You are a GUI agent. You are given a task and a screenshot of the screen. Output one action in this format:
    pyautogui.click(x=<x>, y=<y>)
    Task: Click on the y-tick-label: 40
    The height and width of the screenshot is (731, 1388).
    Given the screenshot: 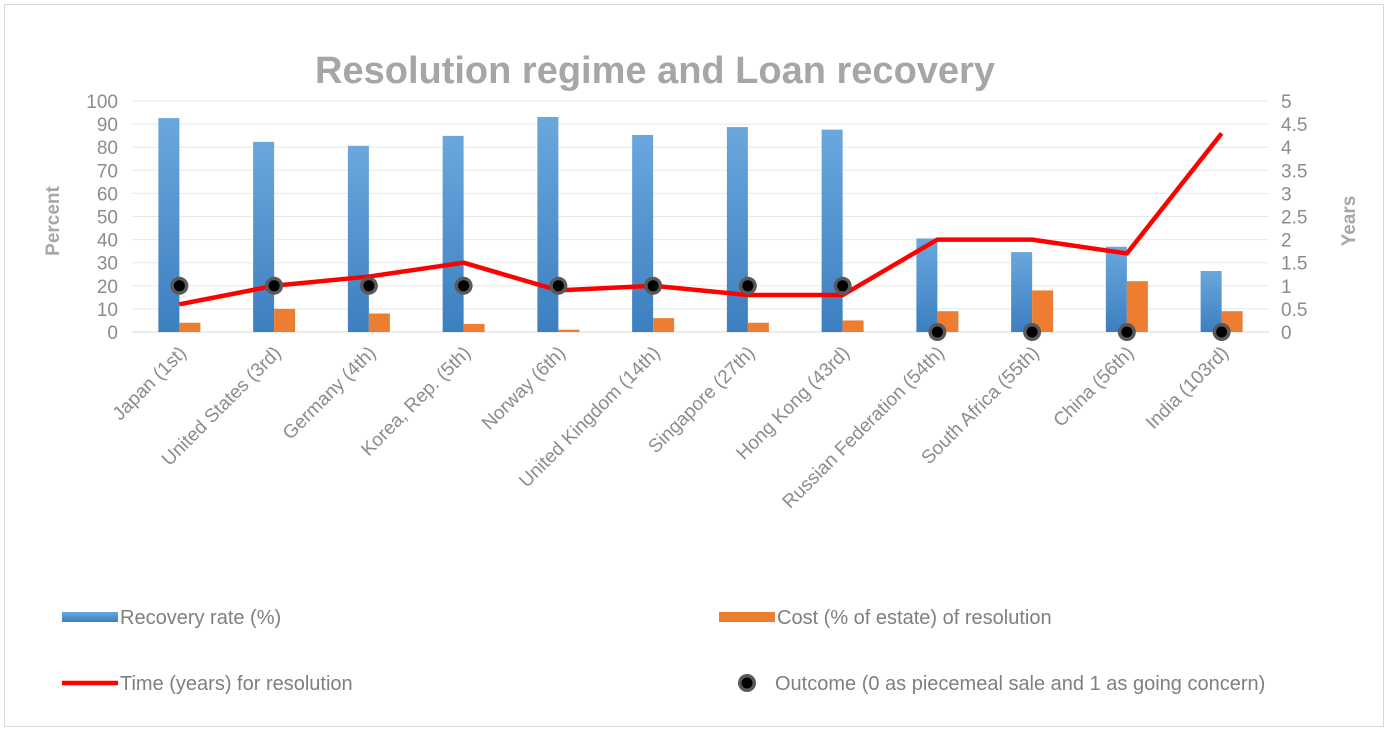 What is the action you would take?
    pyautogui.click(x=107, y=241)
    